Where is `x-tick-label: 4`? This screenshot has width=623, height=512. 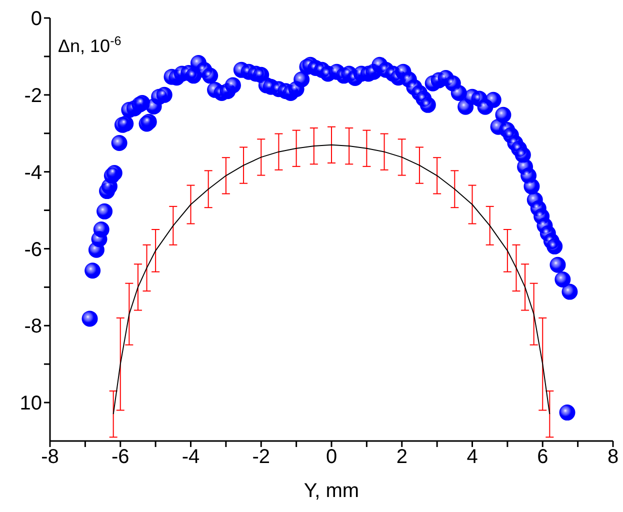
x-tick-label: 4 is located at coordinates (472, 457).